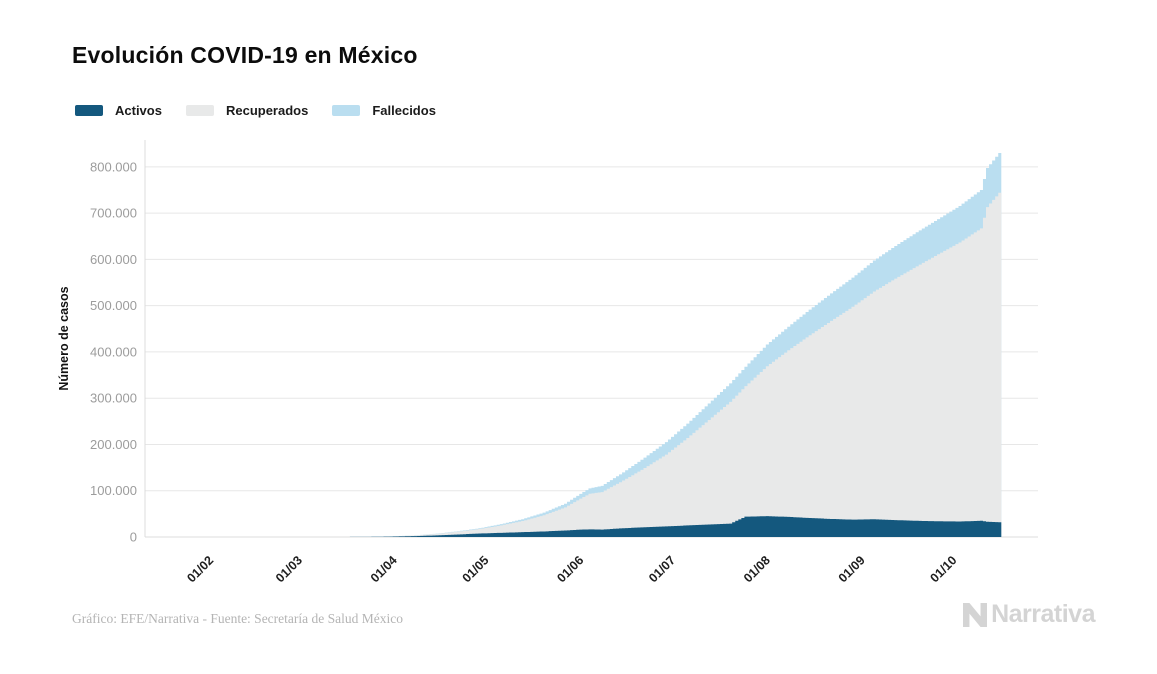  I want to click on y-tick-label: 300.000, so click(113, 398).